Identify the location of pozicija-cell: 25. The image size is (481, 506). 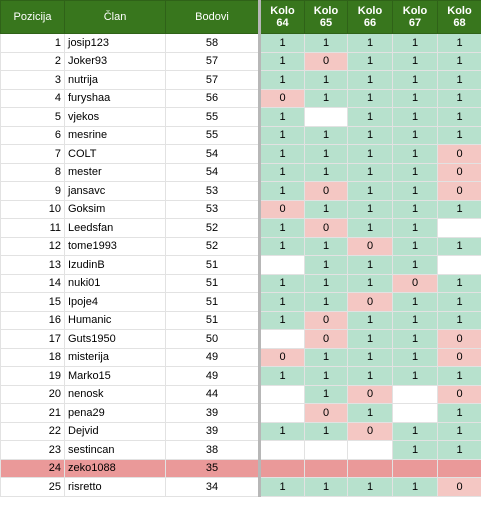
(32, 487).